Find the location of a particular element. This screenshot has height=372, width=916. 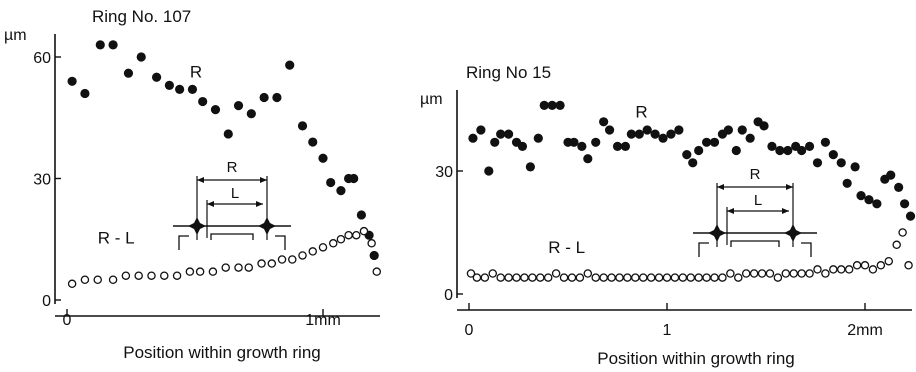

y-tick-label: 30 is located at coordinates (444, 172).